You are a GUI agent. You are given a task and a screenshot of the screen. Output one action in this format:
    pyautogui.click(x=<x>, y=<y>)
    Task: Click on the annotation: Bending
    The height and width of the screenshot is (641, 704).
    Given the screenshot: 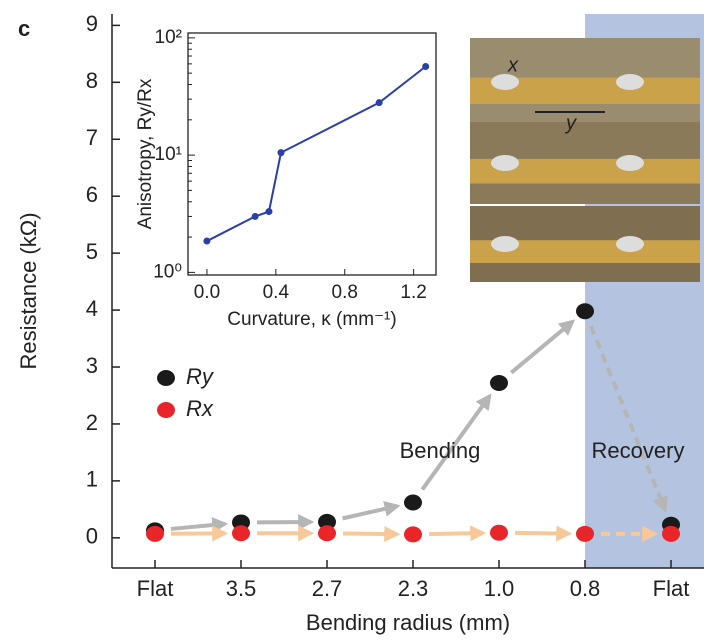 What is the action you would take?
    pyautogui.click(x=440, y=450)
    